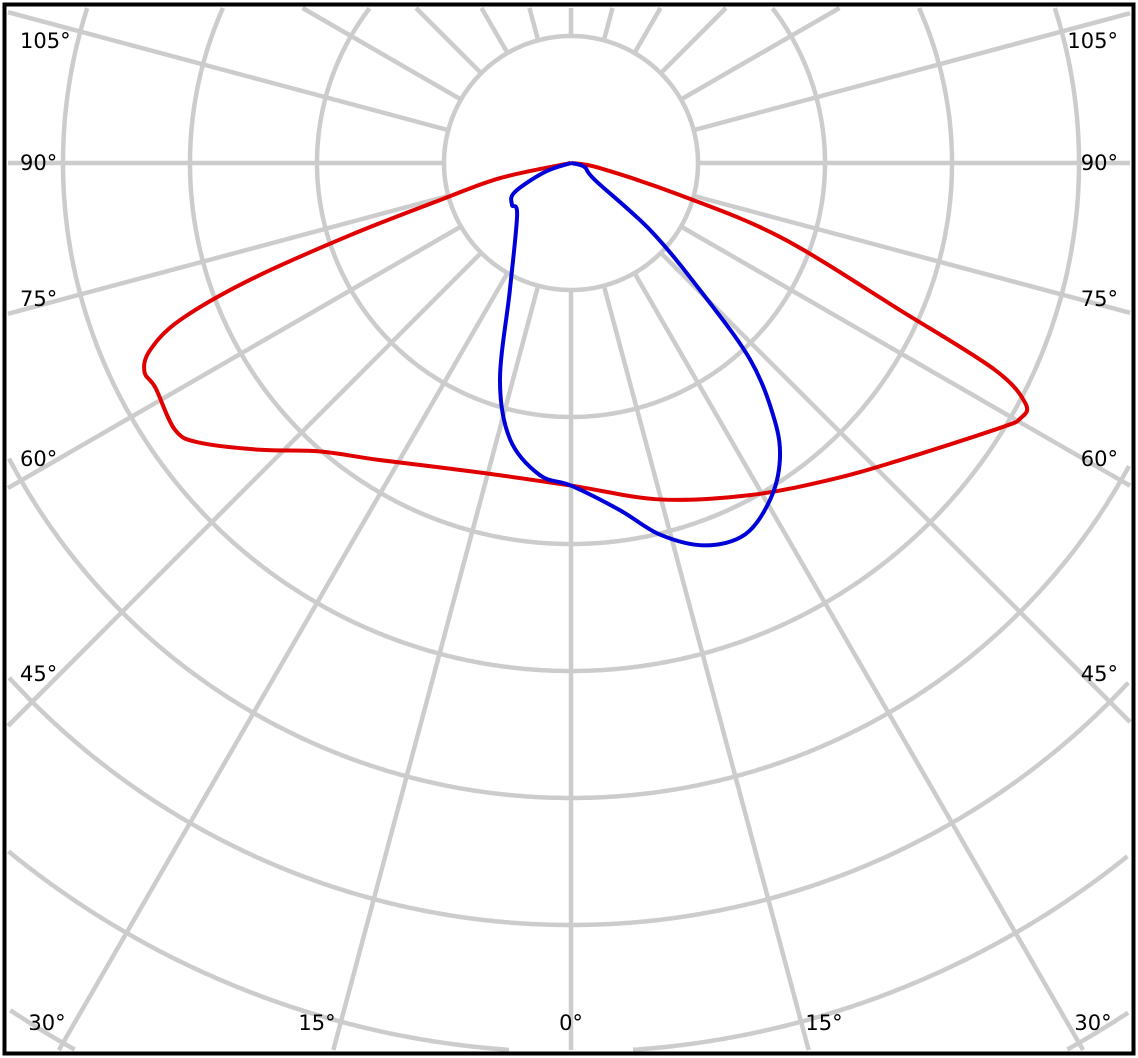  Describe the element at coordinates (38, 299) in the screenshot. I see `label-left-75: 75°` at that location.